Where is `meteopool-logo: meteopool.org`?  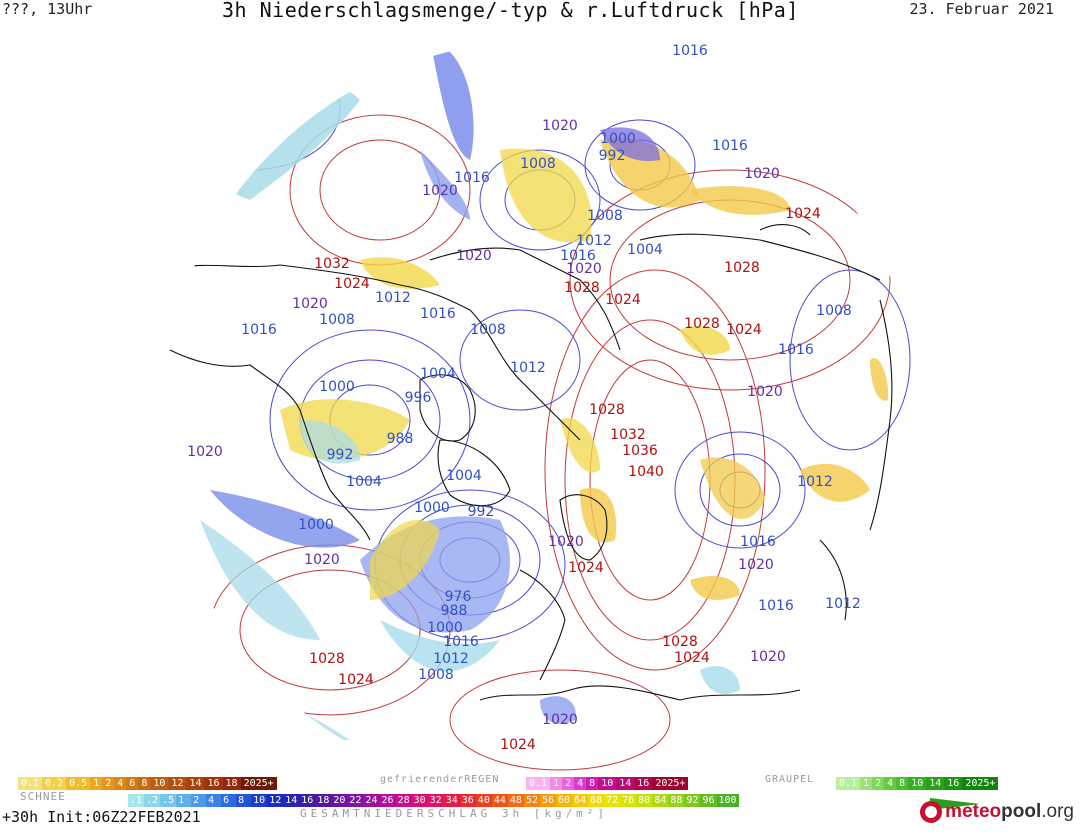 meteopool-logo: meteopool.org is located at coordinates (997, 812).